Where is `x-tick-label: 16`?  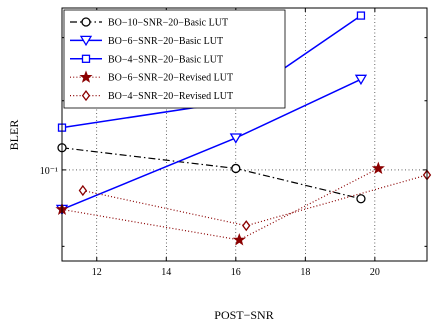 x-tick-label: 16 is located at coordinates (236, 272).